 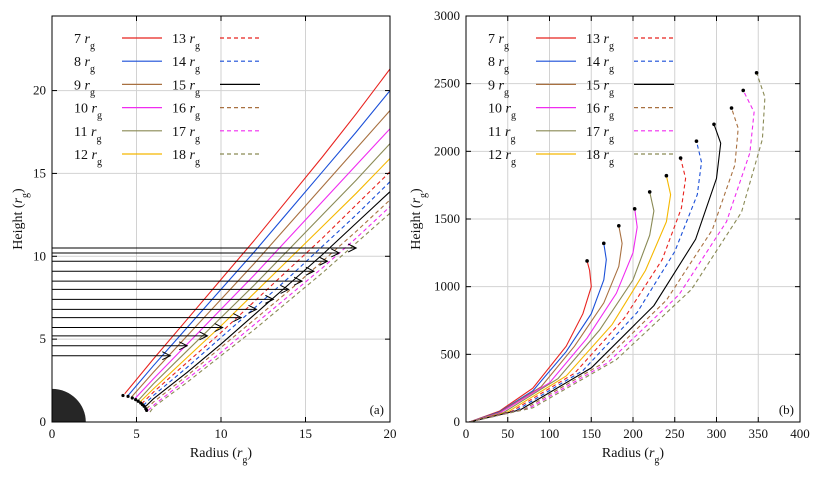 I want to click on y-tick-label: 20, so click(x=39, y=90).